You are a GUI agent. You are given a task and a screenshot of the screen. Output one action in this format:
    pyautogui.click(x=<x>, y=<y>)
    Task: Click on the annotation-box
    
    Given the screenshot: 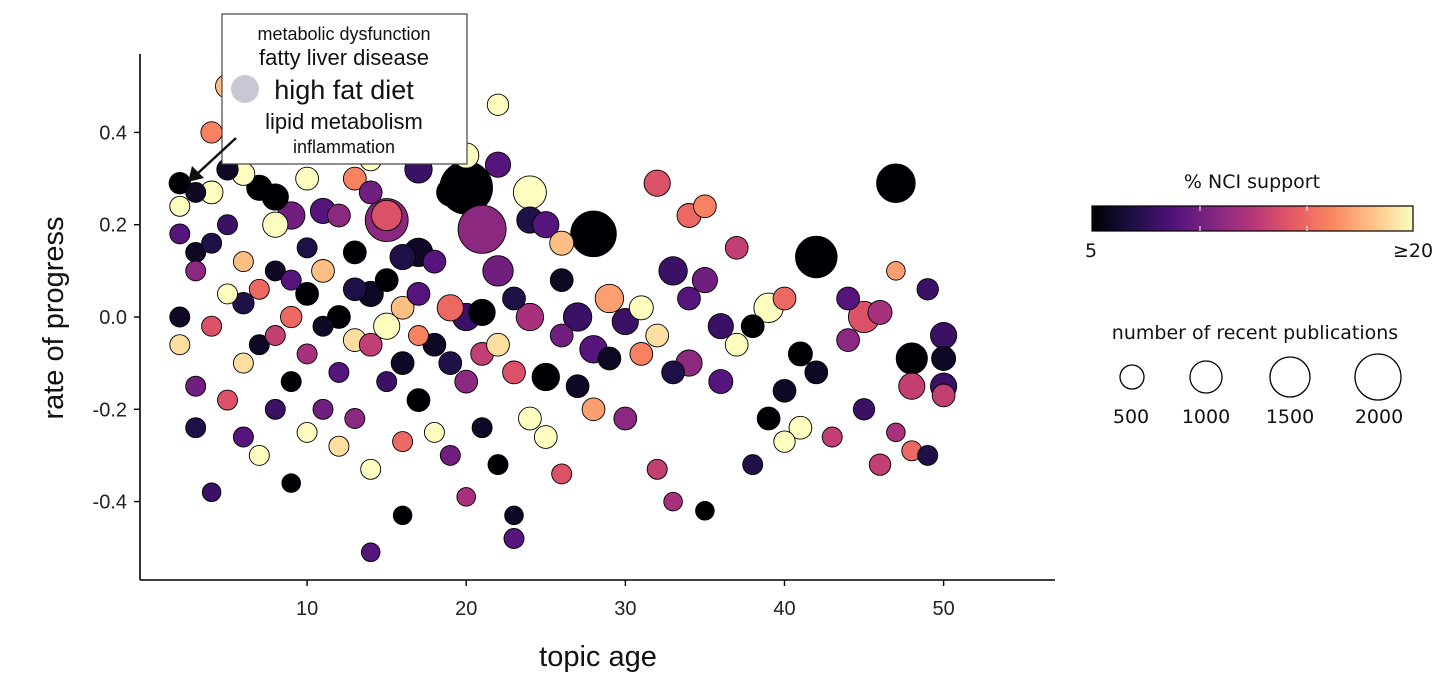 What is the action you would take?
    pyautogui.click(x=344, y=89)
    